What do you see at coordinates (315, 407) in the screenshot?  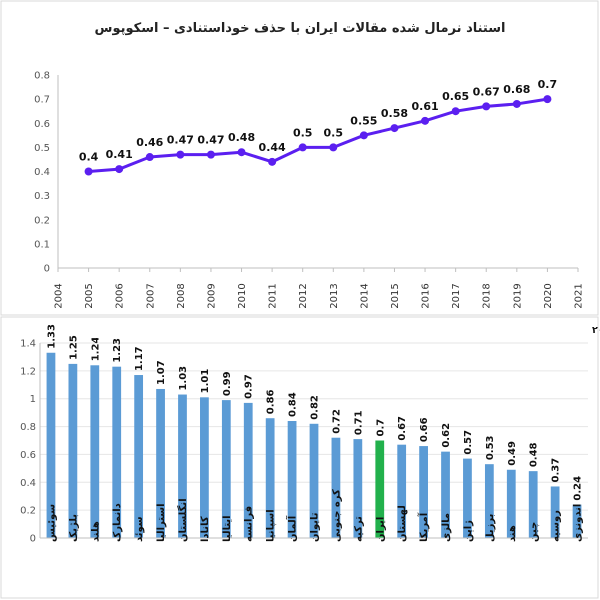 I see `bar-data-label: 0.82` at bounding box center [315, 407].